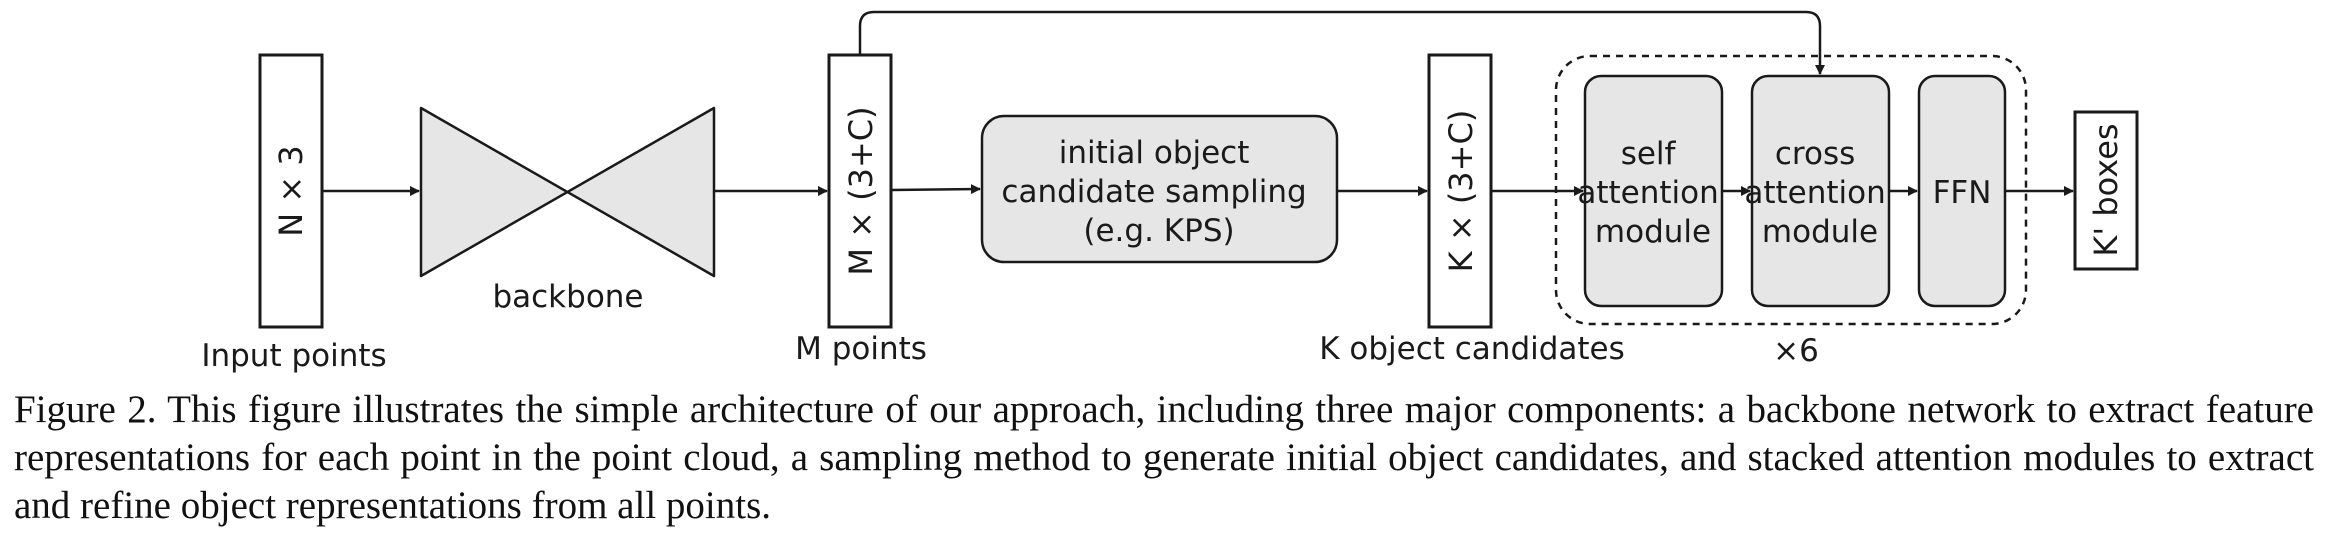 The height and width of the screenshot is (549, 2326). Describe the element at coordinates (1153, 192) in the screenshot. I see `sampling-label-line-2: candidate sampling` at that location.